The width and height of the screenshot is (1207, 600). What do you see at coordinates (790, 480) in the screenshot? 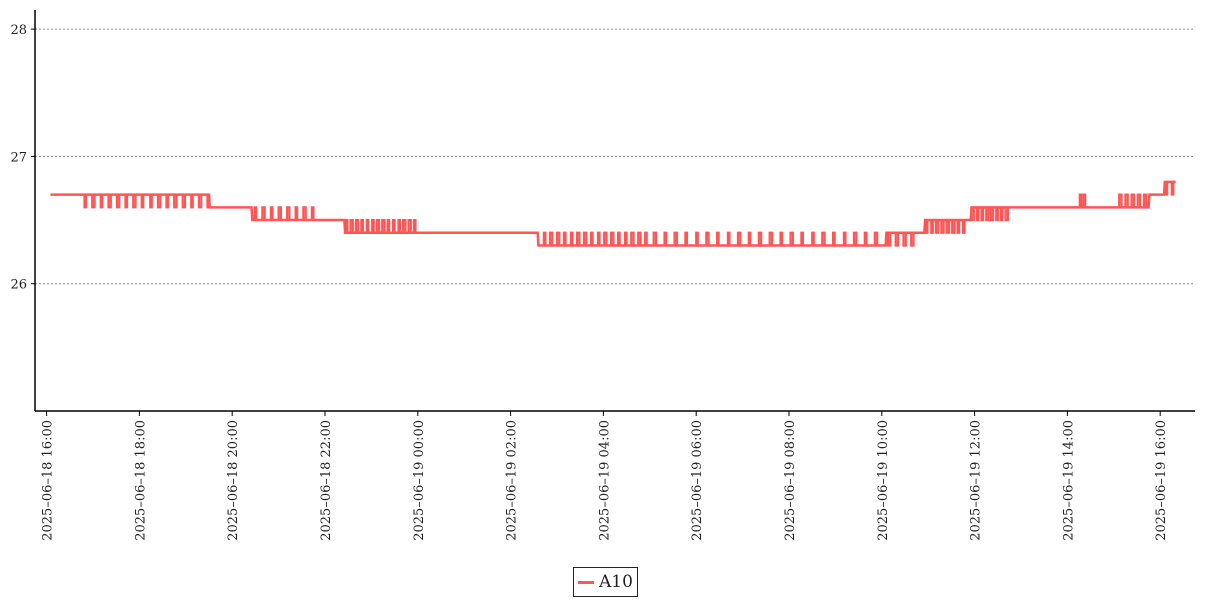
I see `x-tick-label: 2025–06–19 08:00` at bounding box center [790, 480].